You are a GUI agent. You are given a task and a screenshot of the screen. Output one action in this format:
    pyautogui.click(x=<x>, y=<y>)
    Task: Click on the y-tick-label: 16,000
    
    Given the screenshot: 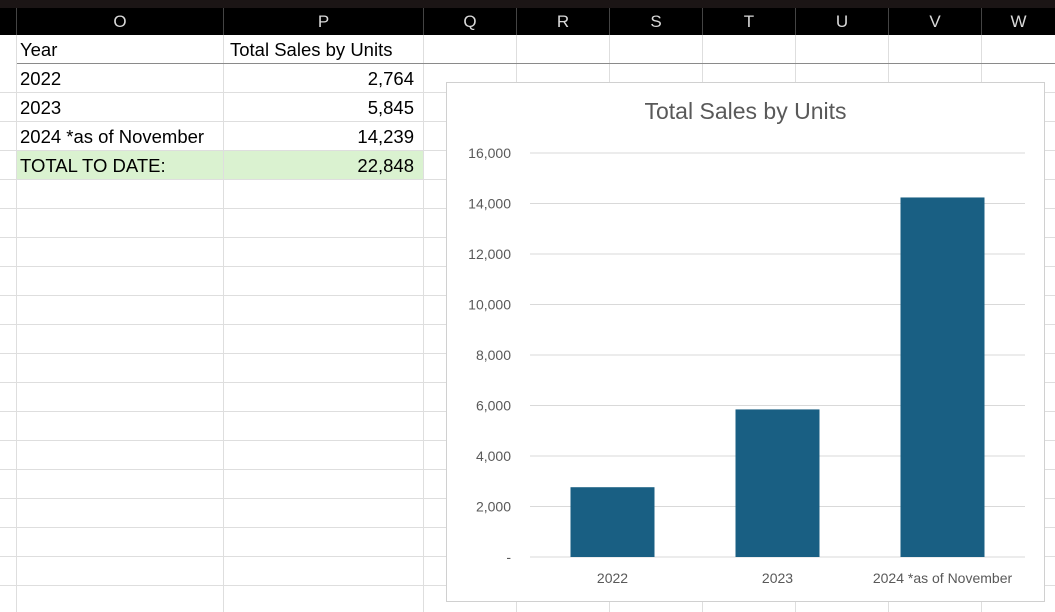 What is the action you would take?
    pyautogui.click(x=489, y=153)
    